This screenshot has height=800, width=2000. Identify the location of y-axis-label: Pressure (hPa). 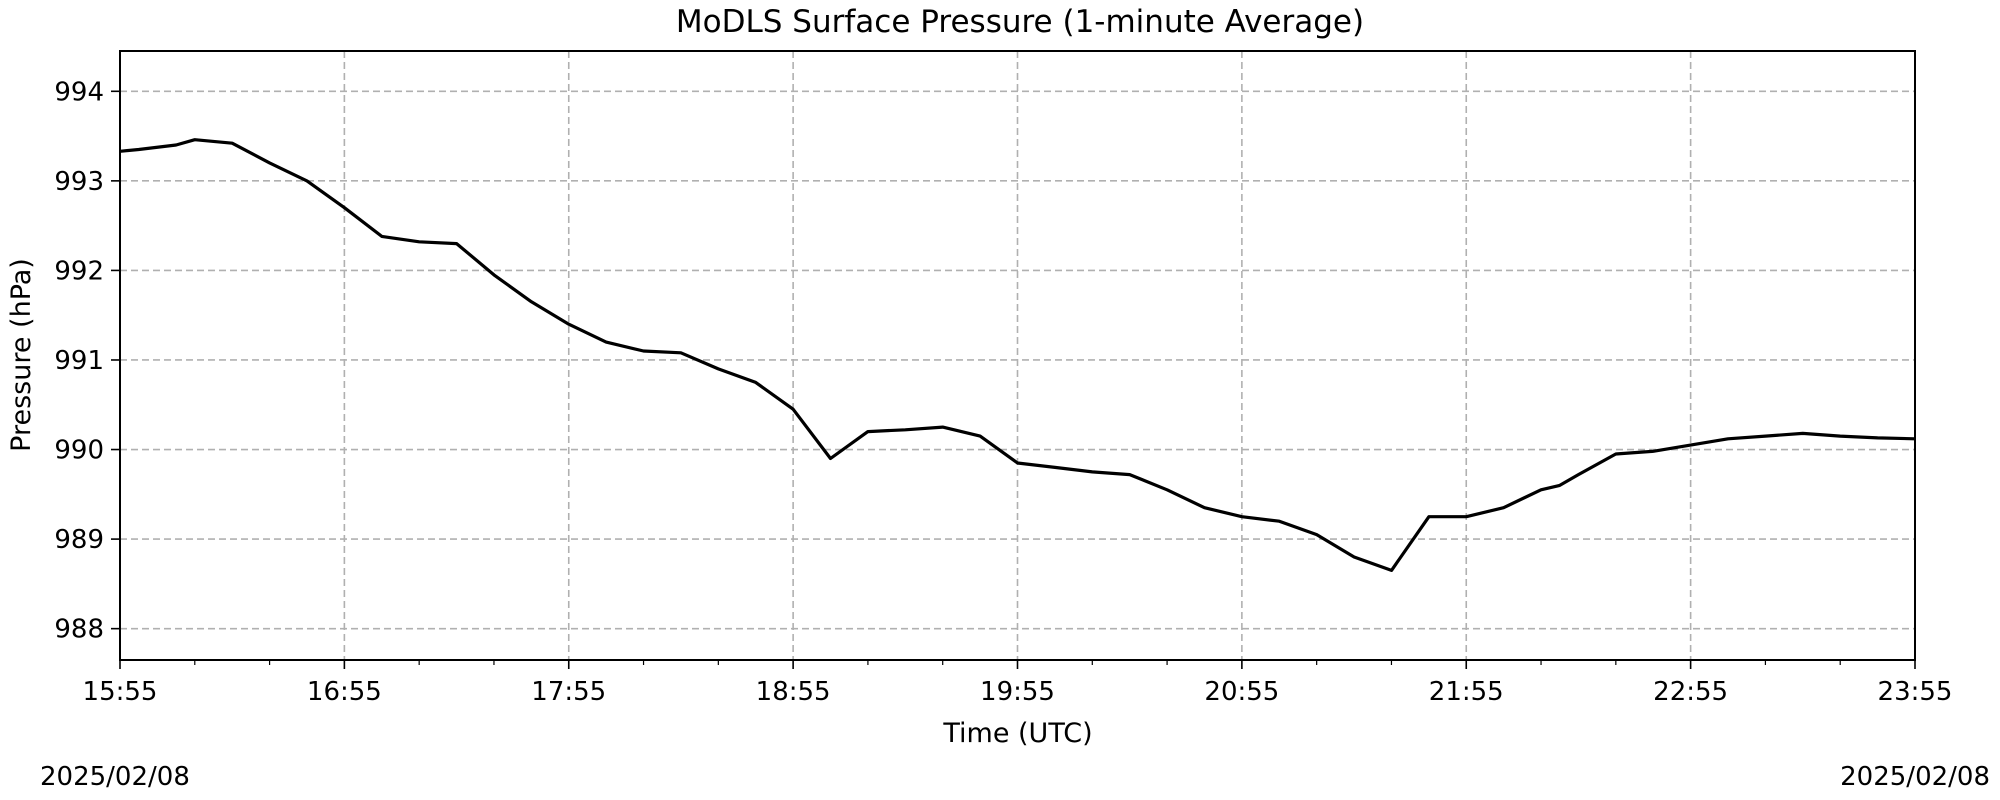
(21, 355).